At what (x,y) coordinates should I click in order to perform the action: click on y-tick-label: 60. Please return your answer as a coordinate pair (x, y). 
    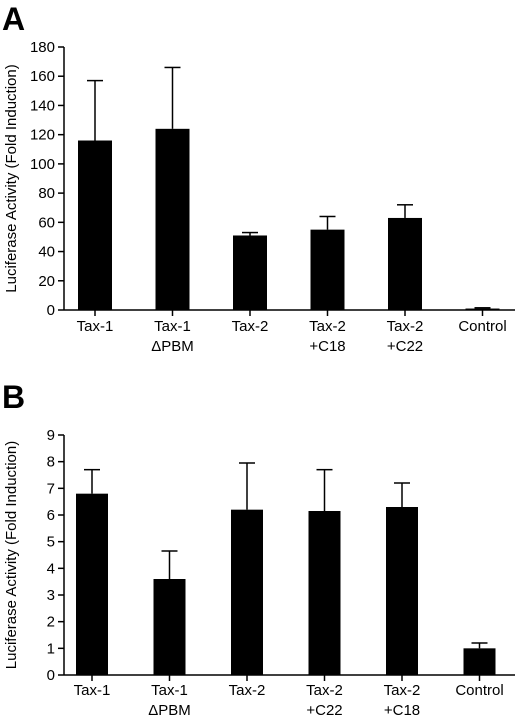
    Looking at the image, I should click on (46, 222).